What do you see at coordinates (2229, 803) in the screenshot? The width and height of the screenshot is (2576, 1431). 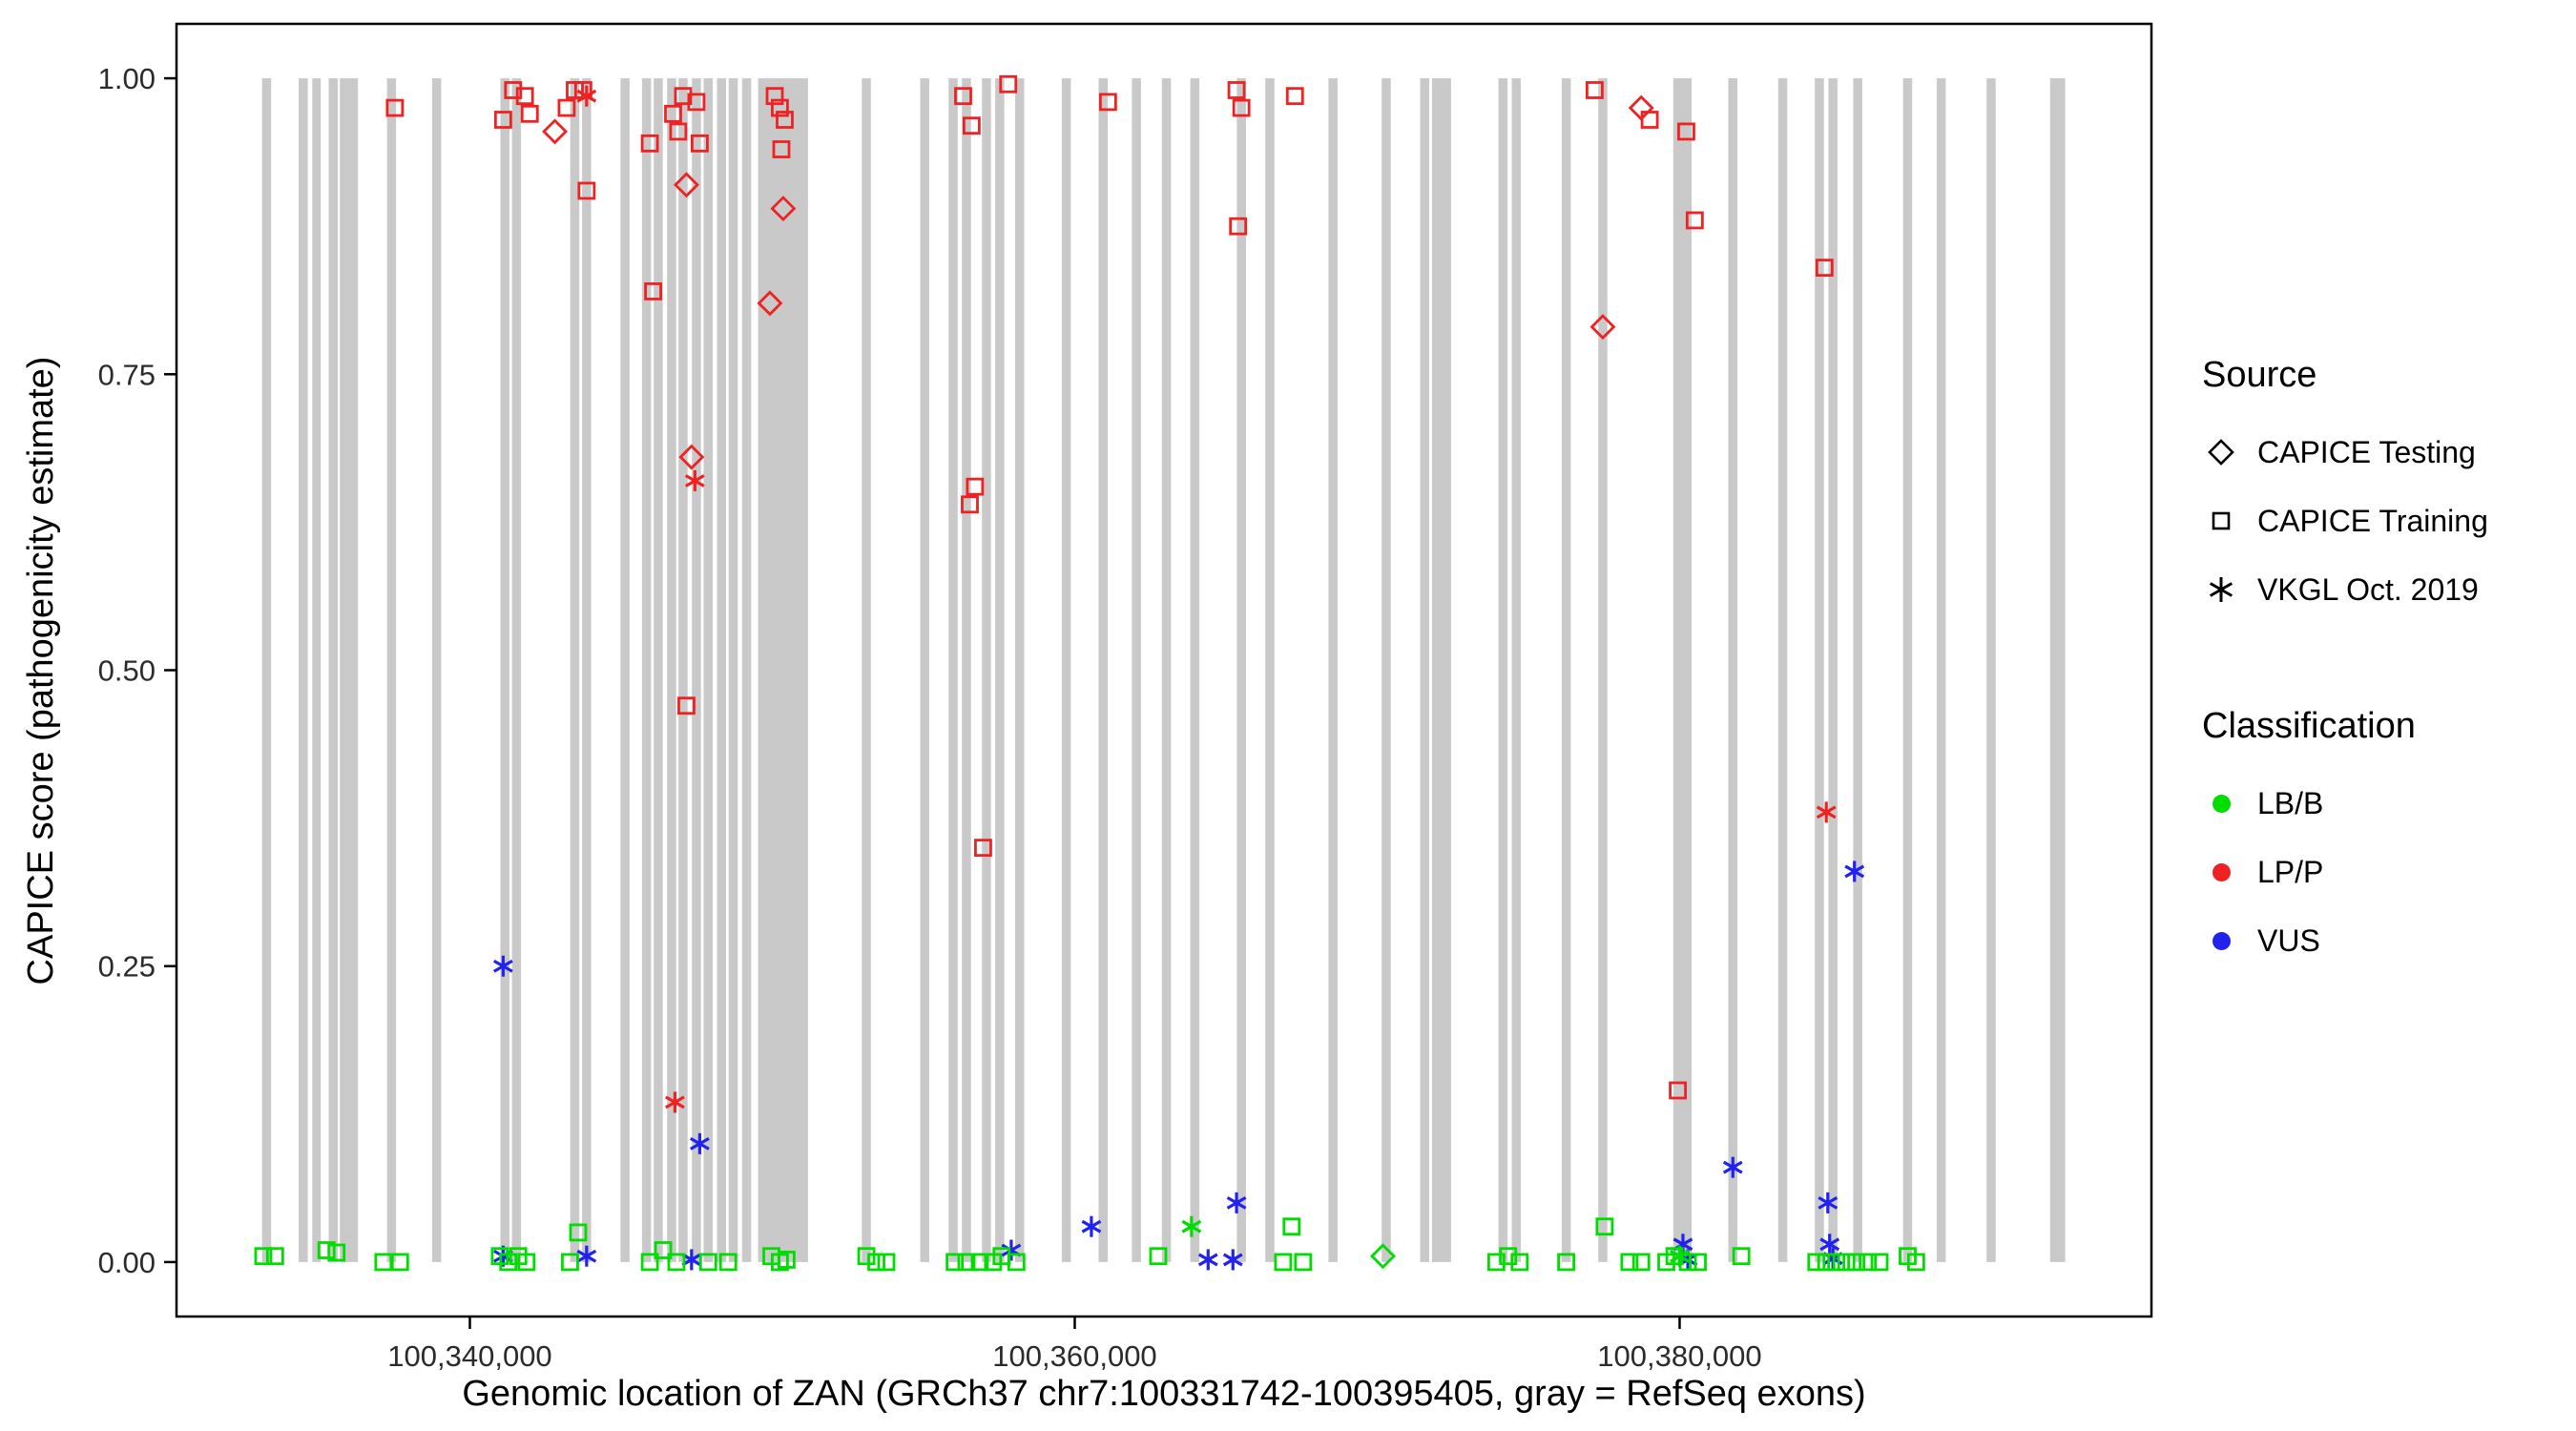 I see `lbb-color-dot-icon` at bounding box center [2229, 803].